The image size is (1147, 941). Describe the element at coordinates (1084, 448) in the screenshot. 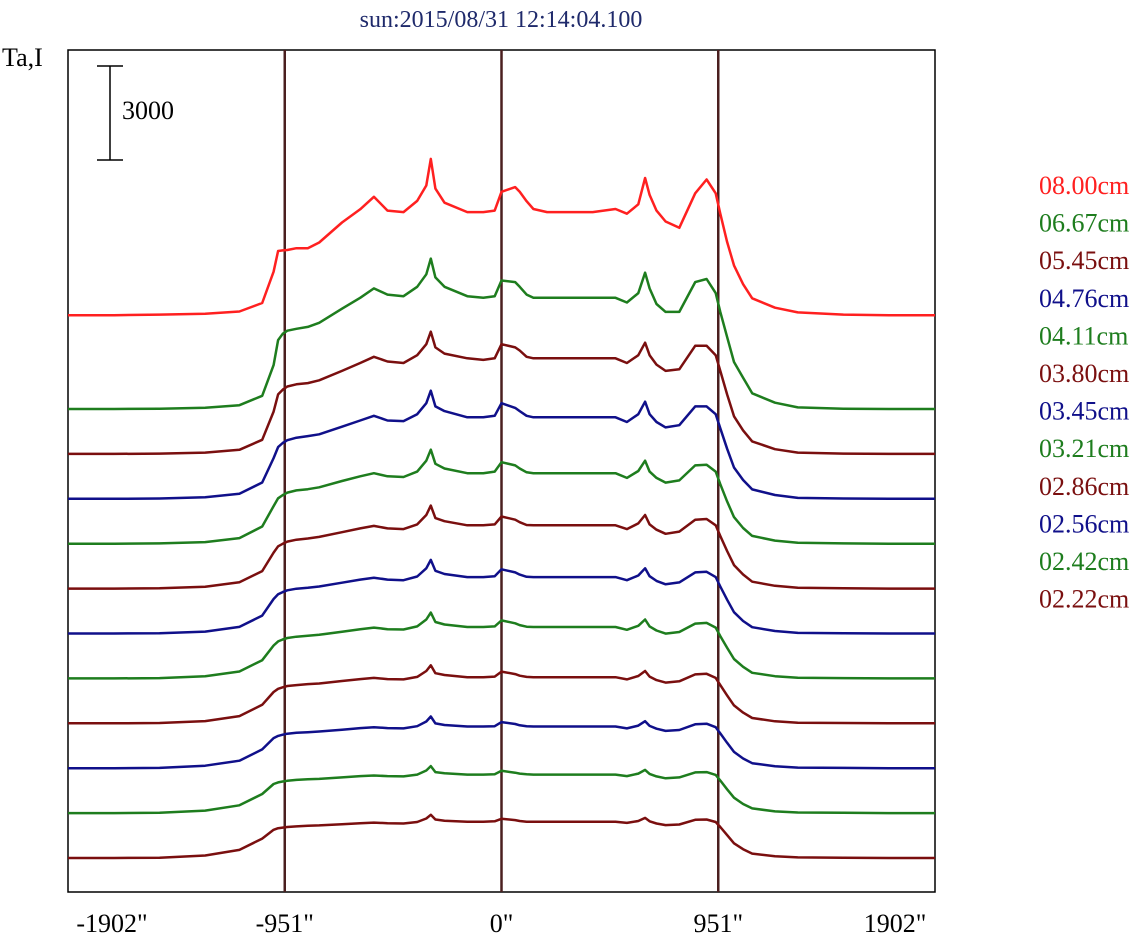

I see `legend-item: 03.21cm` at that location.